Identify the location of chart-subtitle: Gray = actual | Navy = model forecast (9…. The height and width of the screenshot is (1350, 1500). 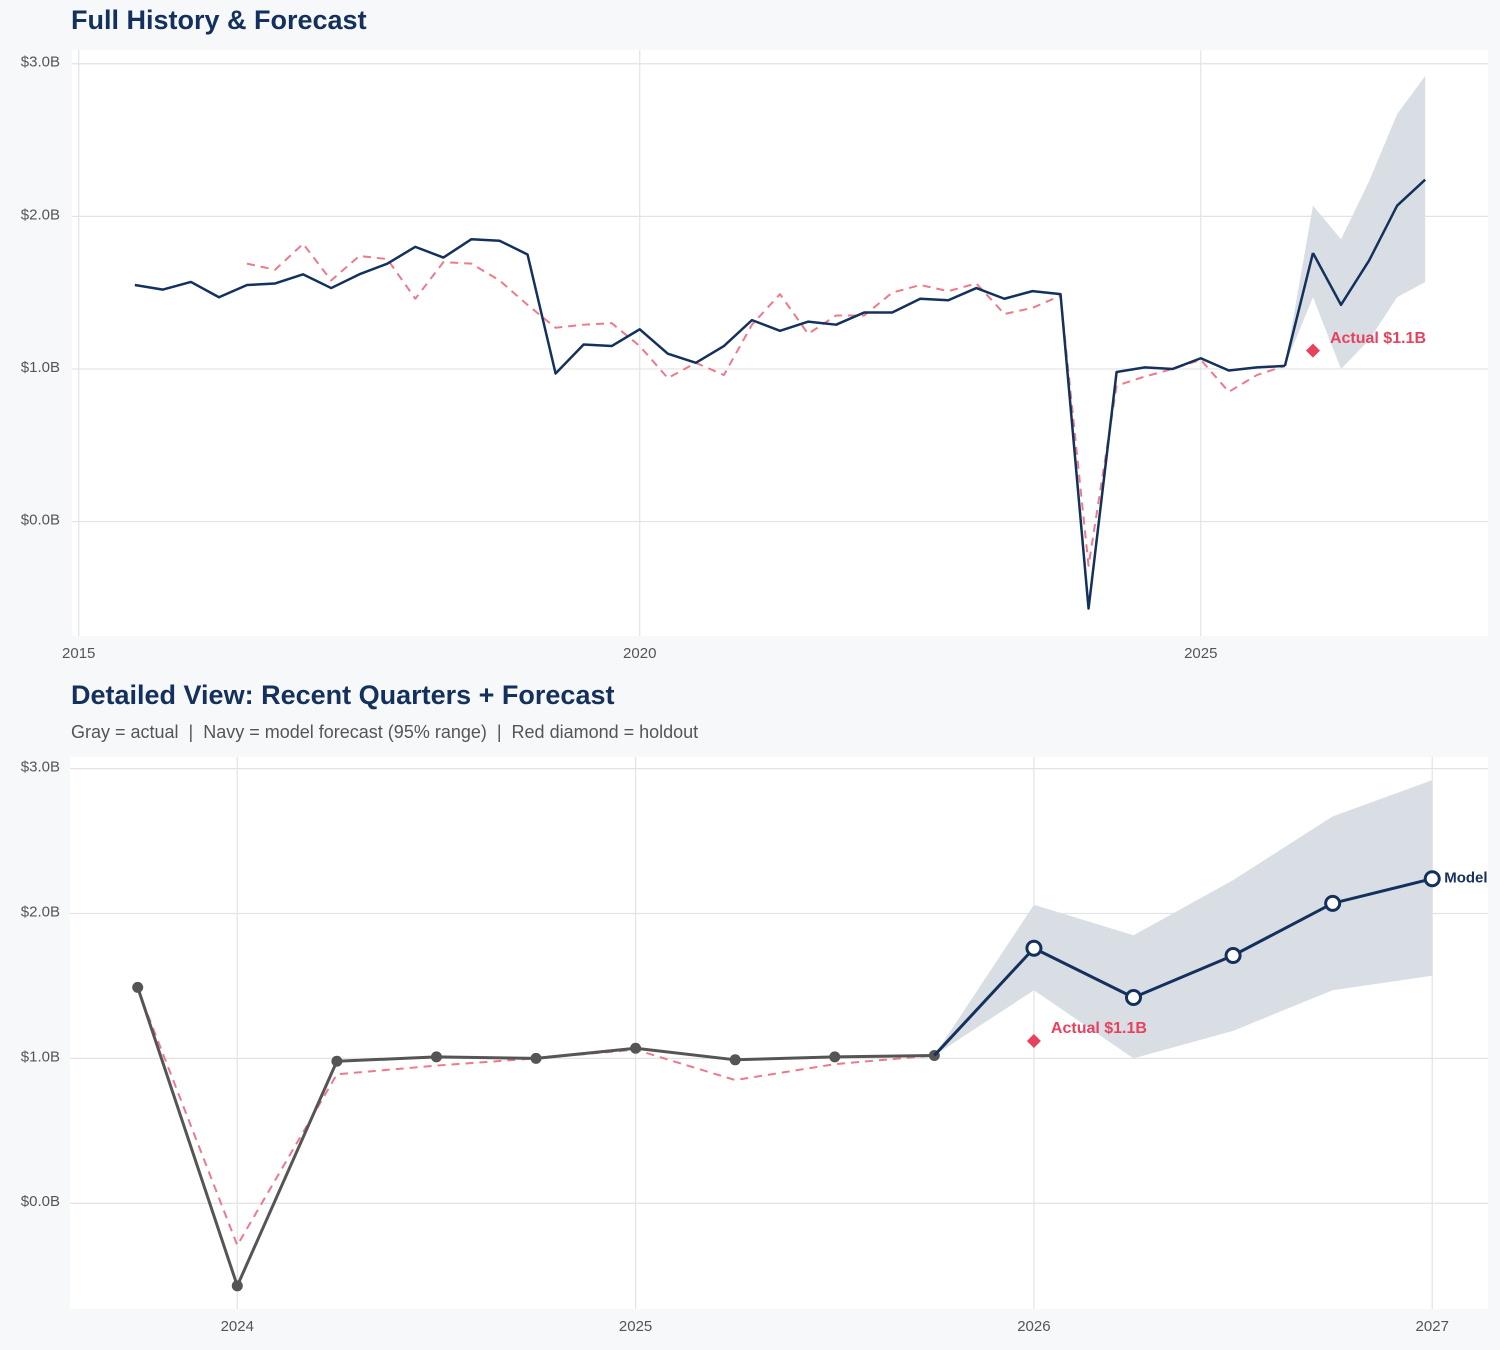
(384, 732).